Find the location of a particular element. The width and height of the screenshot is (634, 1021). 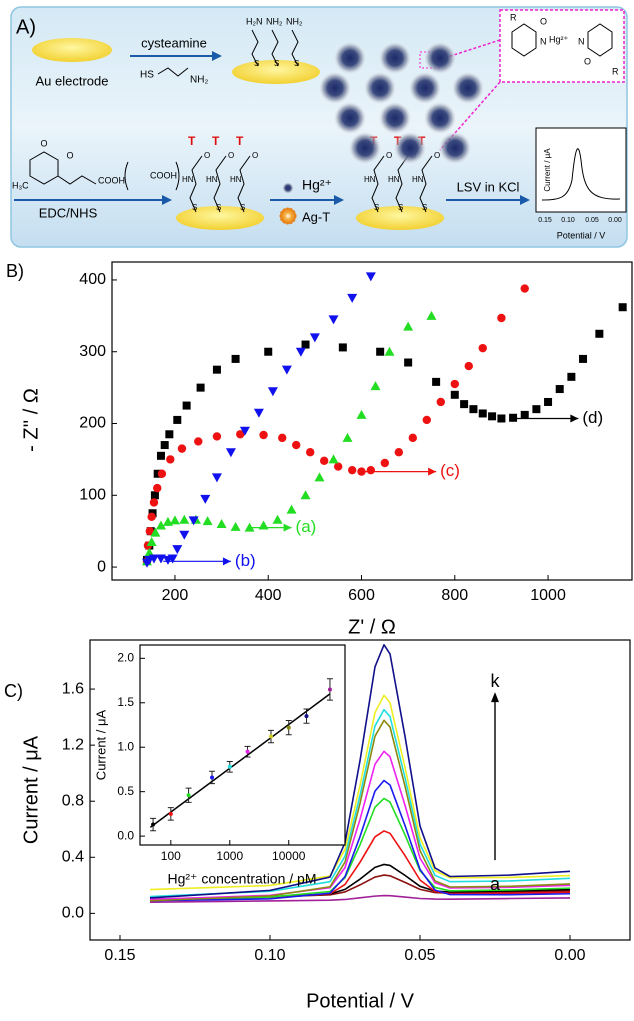

y-tick-label: 1.6 is located at coordinates (73, 688).